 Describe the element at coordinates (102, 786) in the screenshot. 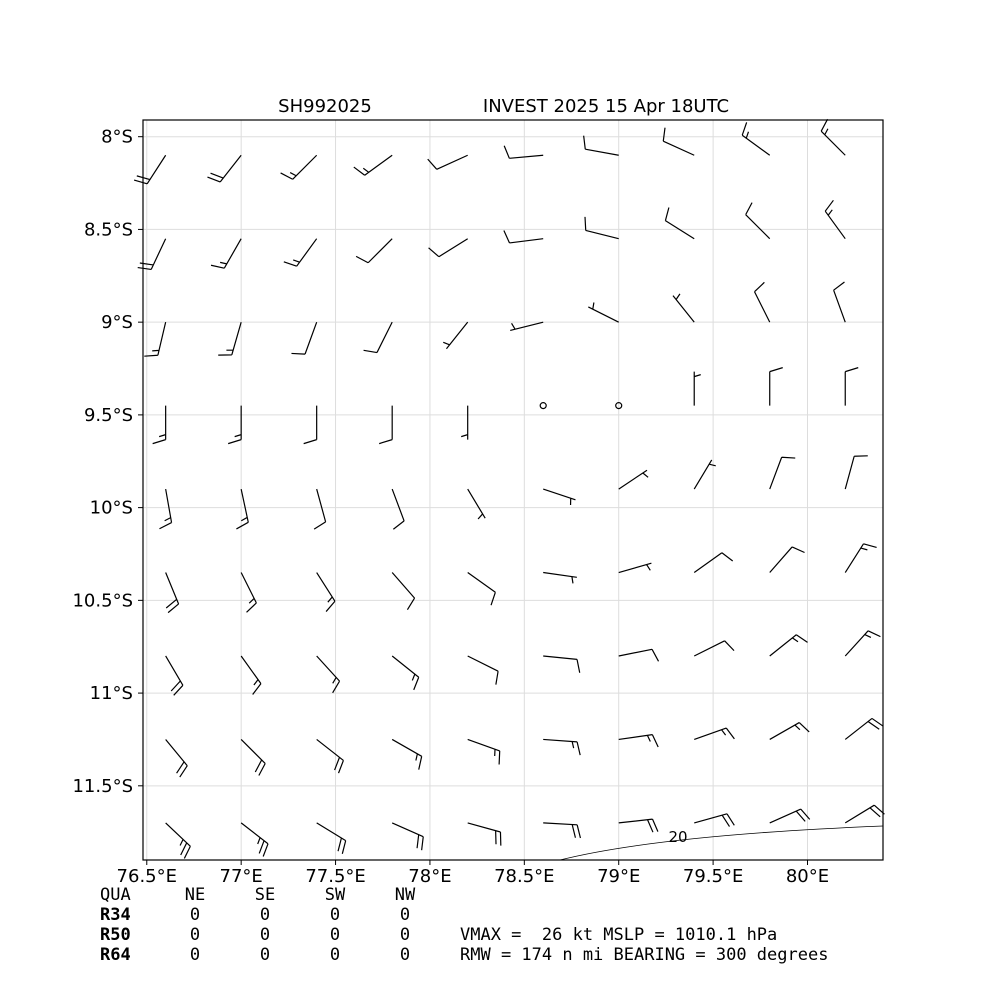

I see `y-tick-label: 11.5°S` at that location.